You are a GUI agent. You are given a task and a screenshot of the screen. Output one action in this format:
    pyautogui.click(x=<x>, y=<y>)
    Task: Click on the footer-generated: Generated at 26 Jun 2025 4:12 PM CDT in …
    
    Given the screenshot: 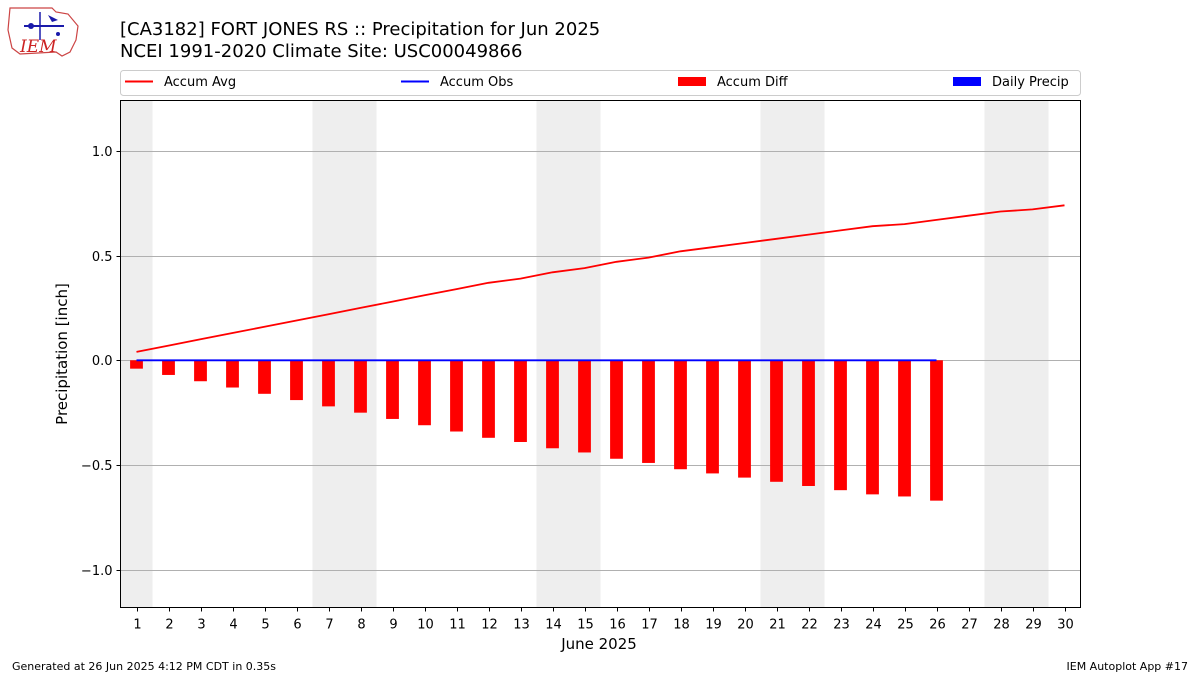 What is the action you would take?
    pyautogui.click(x=144, y=666)
    